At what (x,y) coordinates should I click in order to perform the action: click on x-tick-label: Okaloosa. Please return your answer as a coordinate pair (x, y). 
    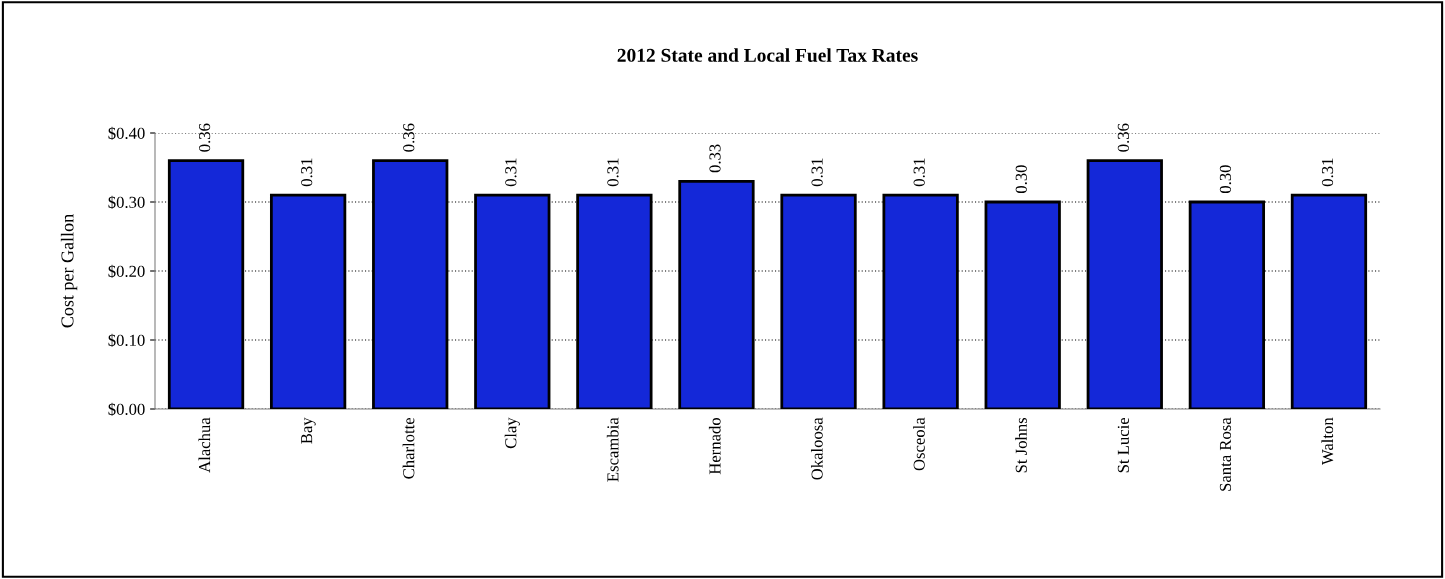
    Looking at the image, I should click on (816, 448).